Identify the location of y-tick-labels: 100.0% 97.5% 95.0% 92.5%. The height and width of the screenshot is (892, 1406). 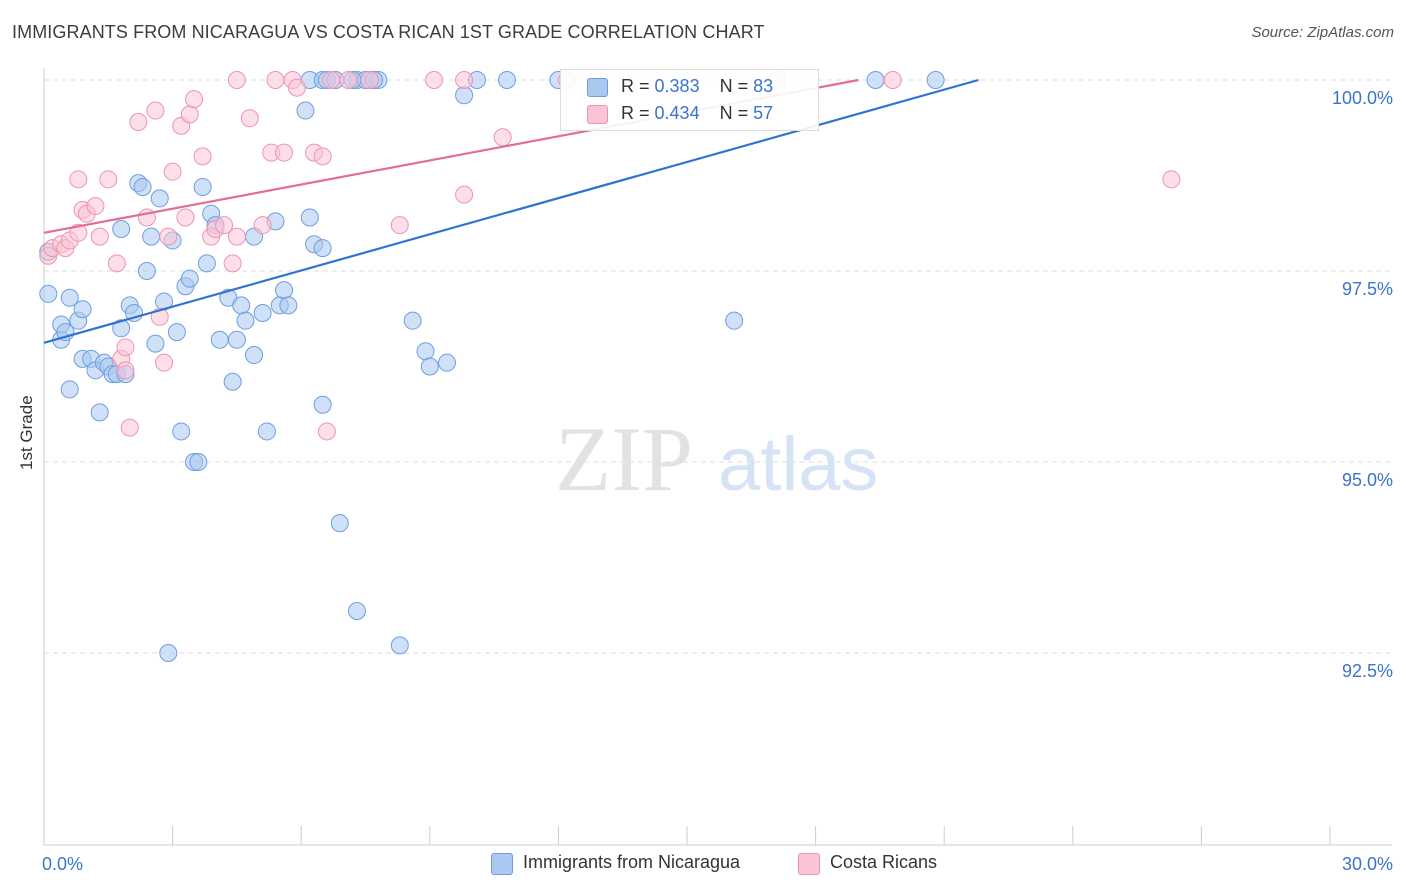
(1362, 384).